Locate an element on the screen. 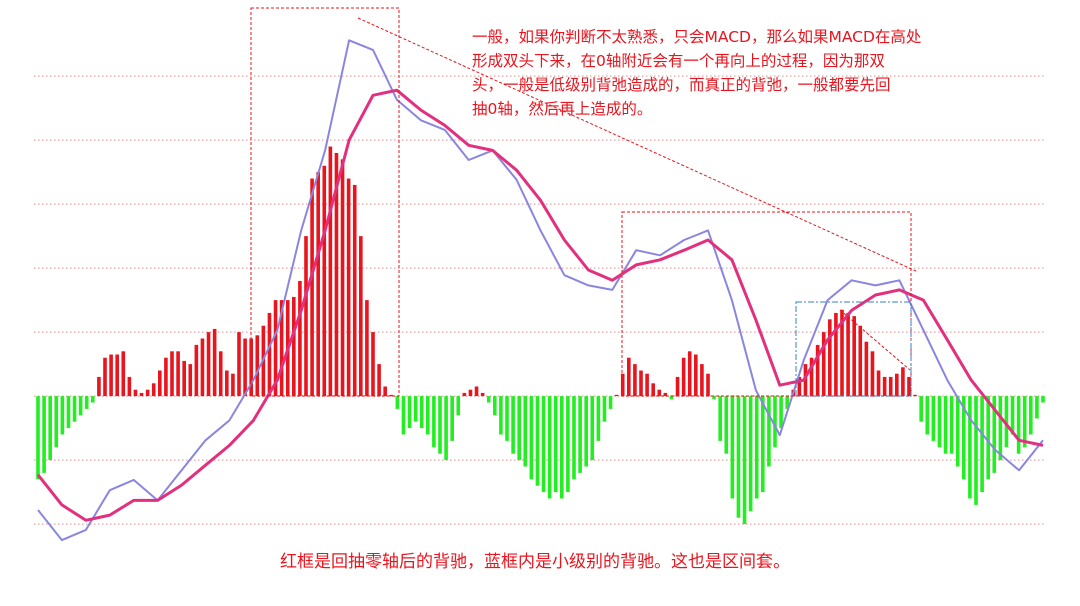 This screenshot has height=606, width=1080. annotation-line: 一般，如果你判断不太熟悉，只会MACD，那么如果MACD在高处 is located at coordinates (696, 37).